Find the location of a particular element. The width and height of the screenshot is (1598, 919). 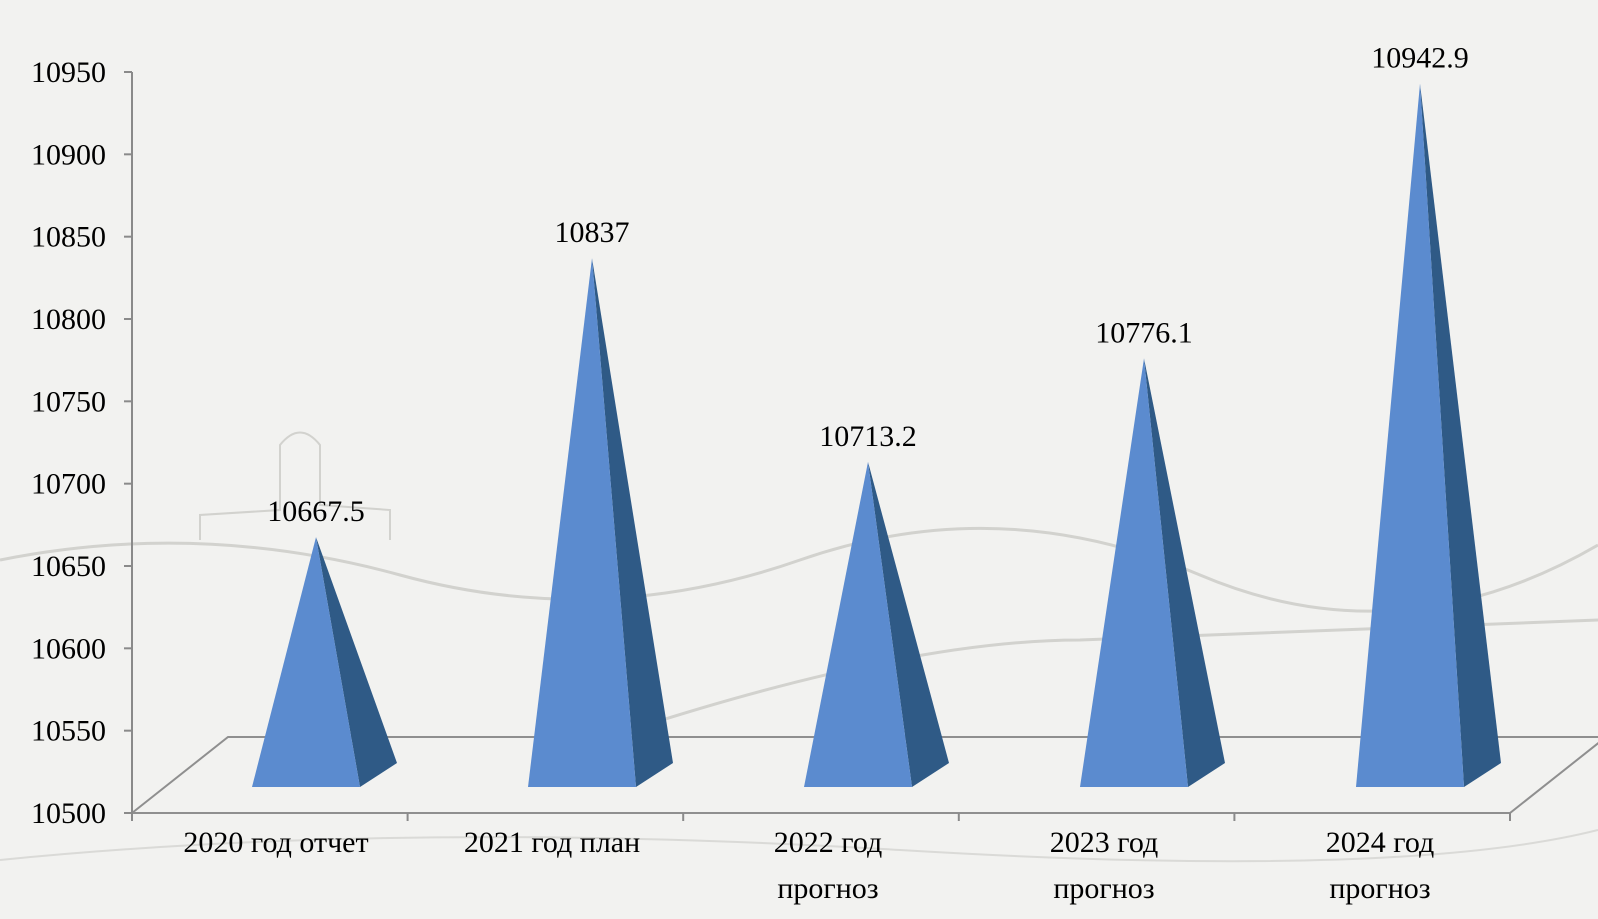

x-category-label-line: 2023 год is located at coordinates (1104, 842).